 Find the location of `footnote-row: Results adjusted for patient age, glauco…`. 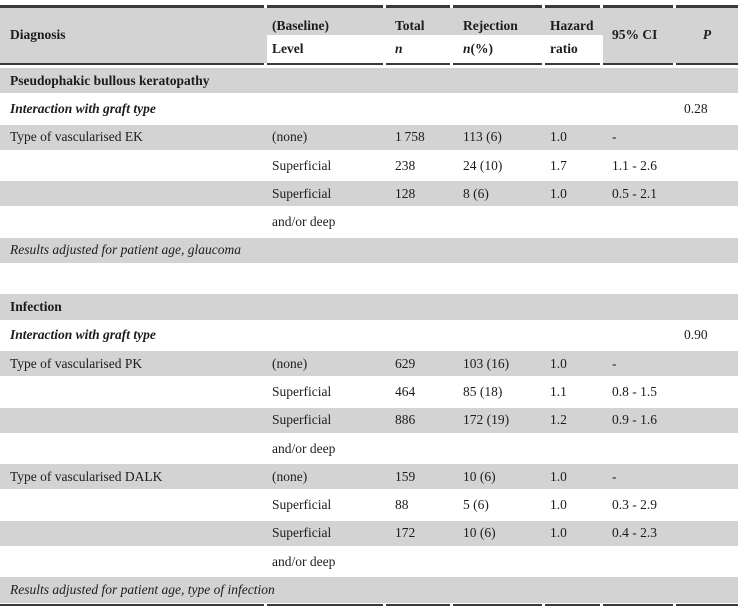

footnote-row: Results adjusted for patient age, glauco… is located at coordinates (369, 250).